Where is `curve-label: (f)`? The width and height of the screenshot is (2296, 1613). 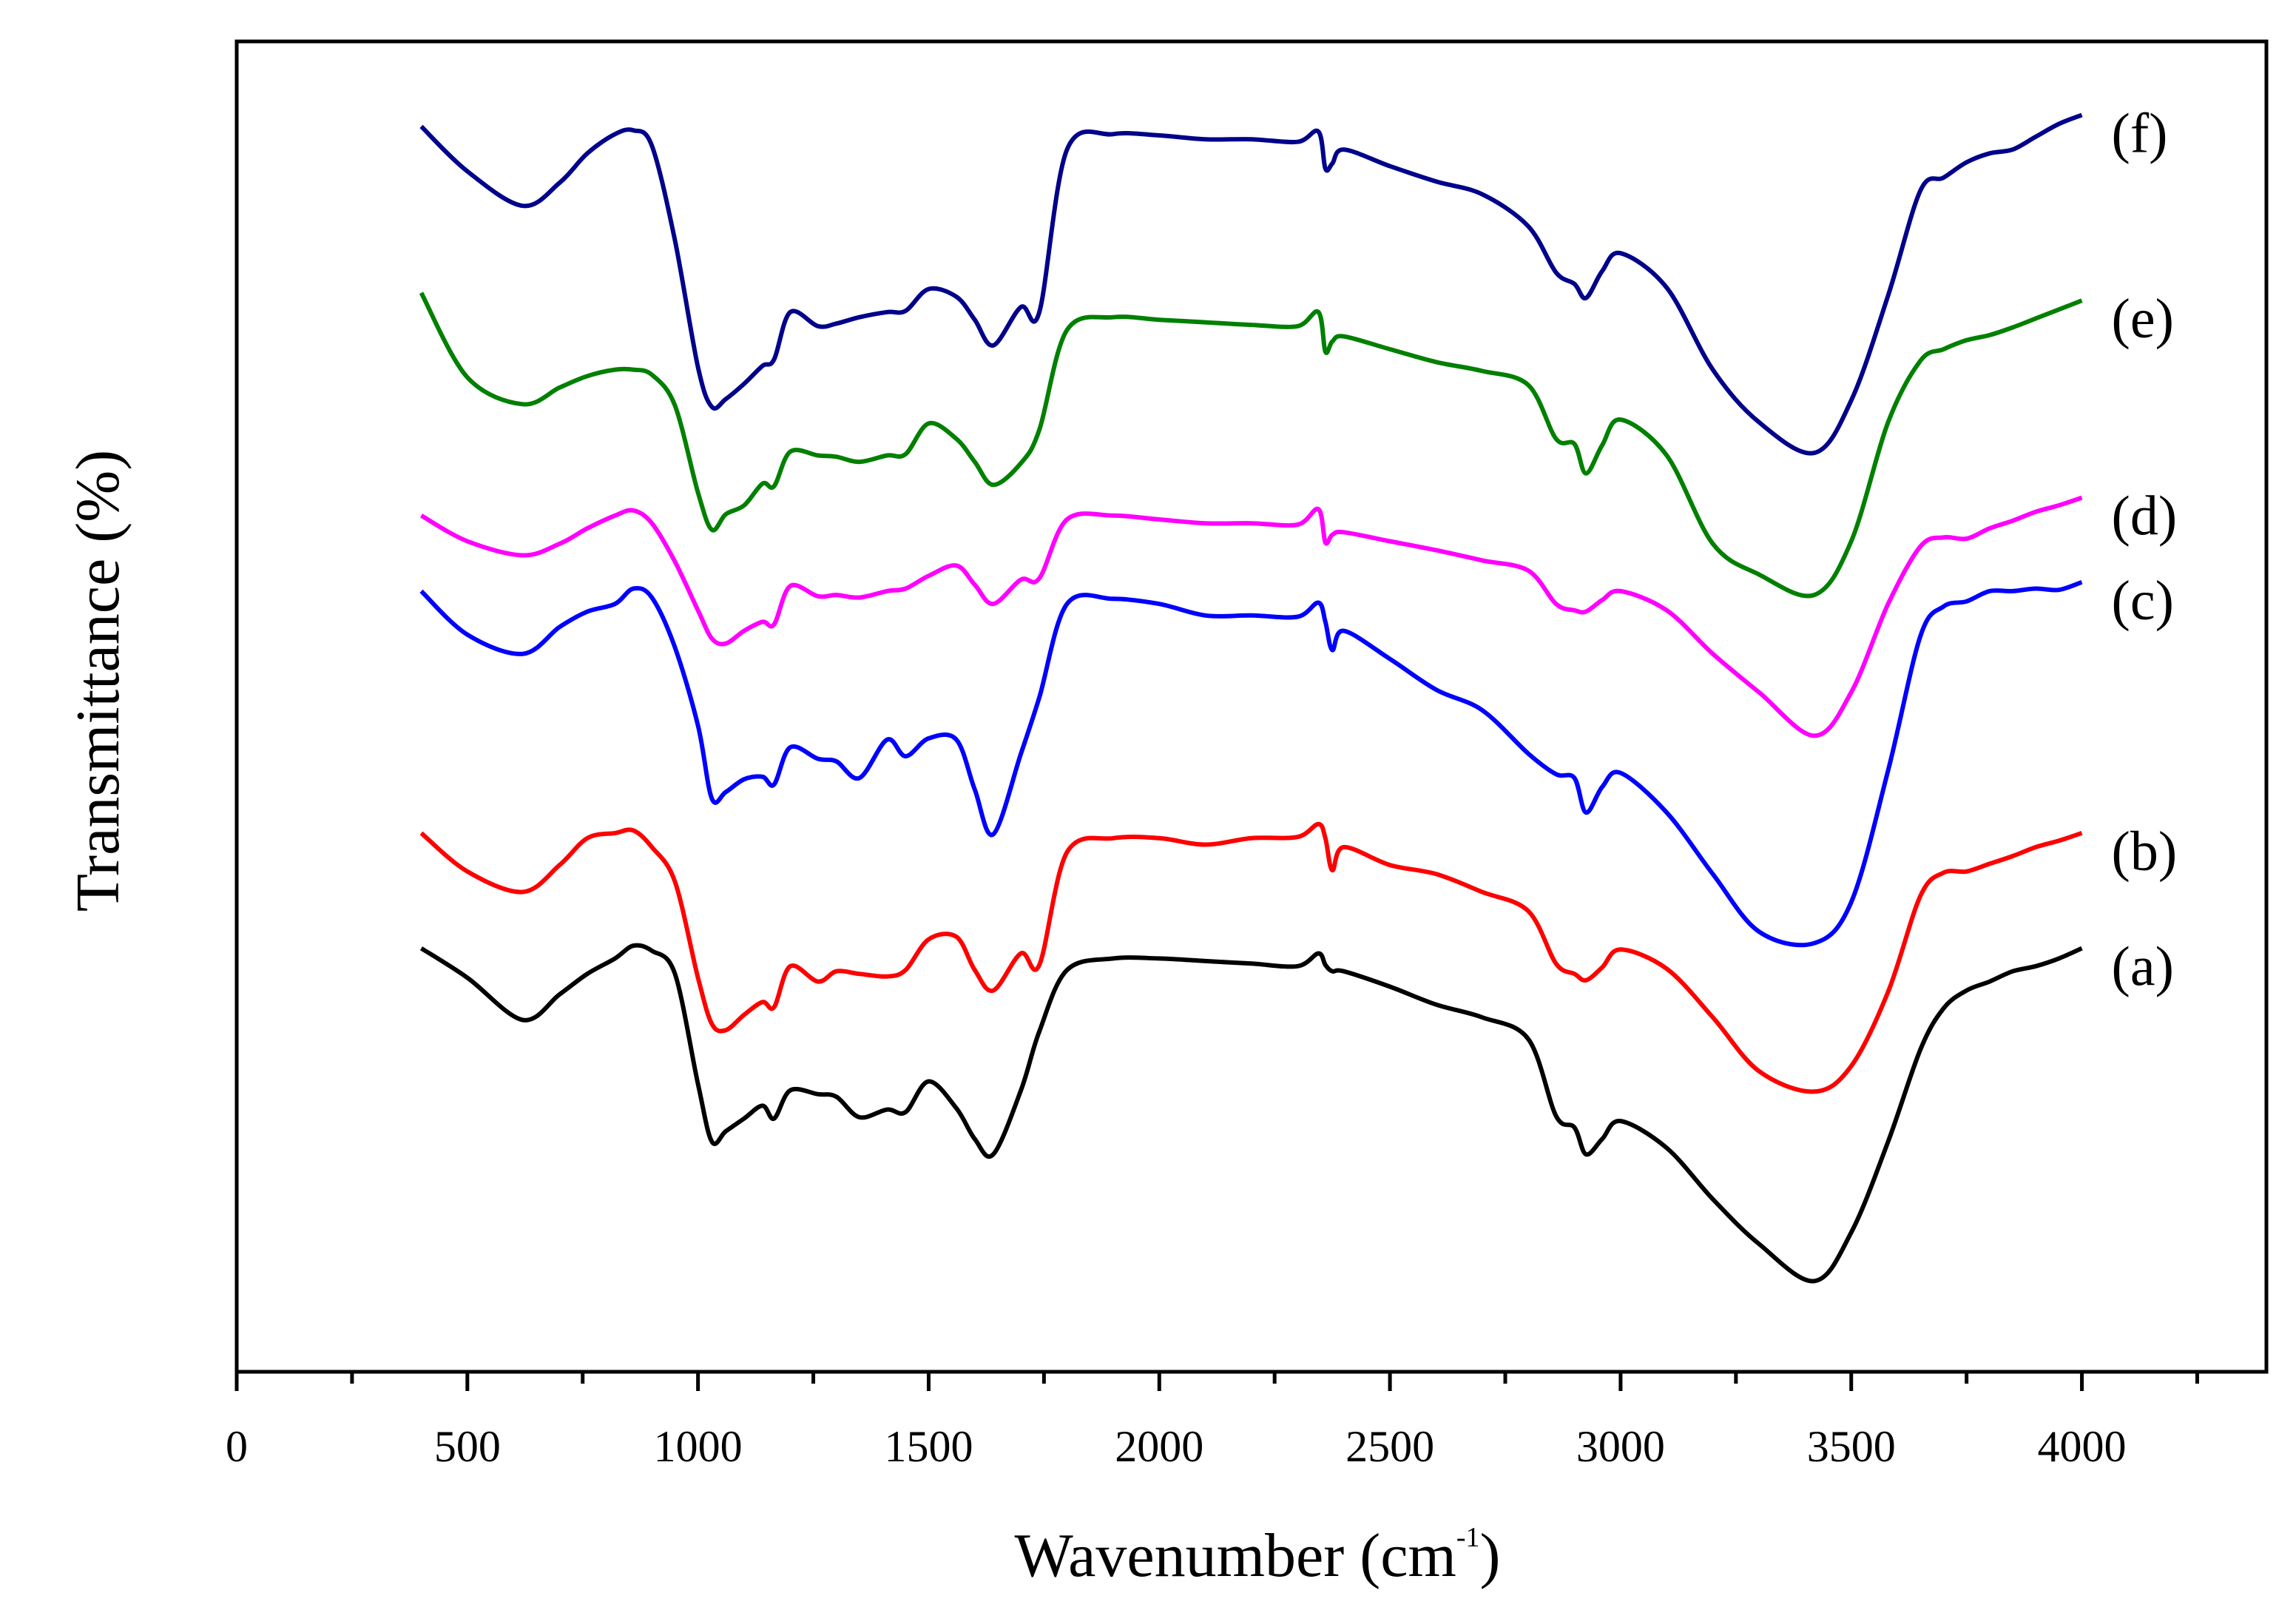
curve-label: (f) is located at coordinates (2140, 133).